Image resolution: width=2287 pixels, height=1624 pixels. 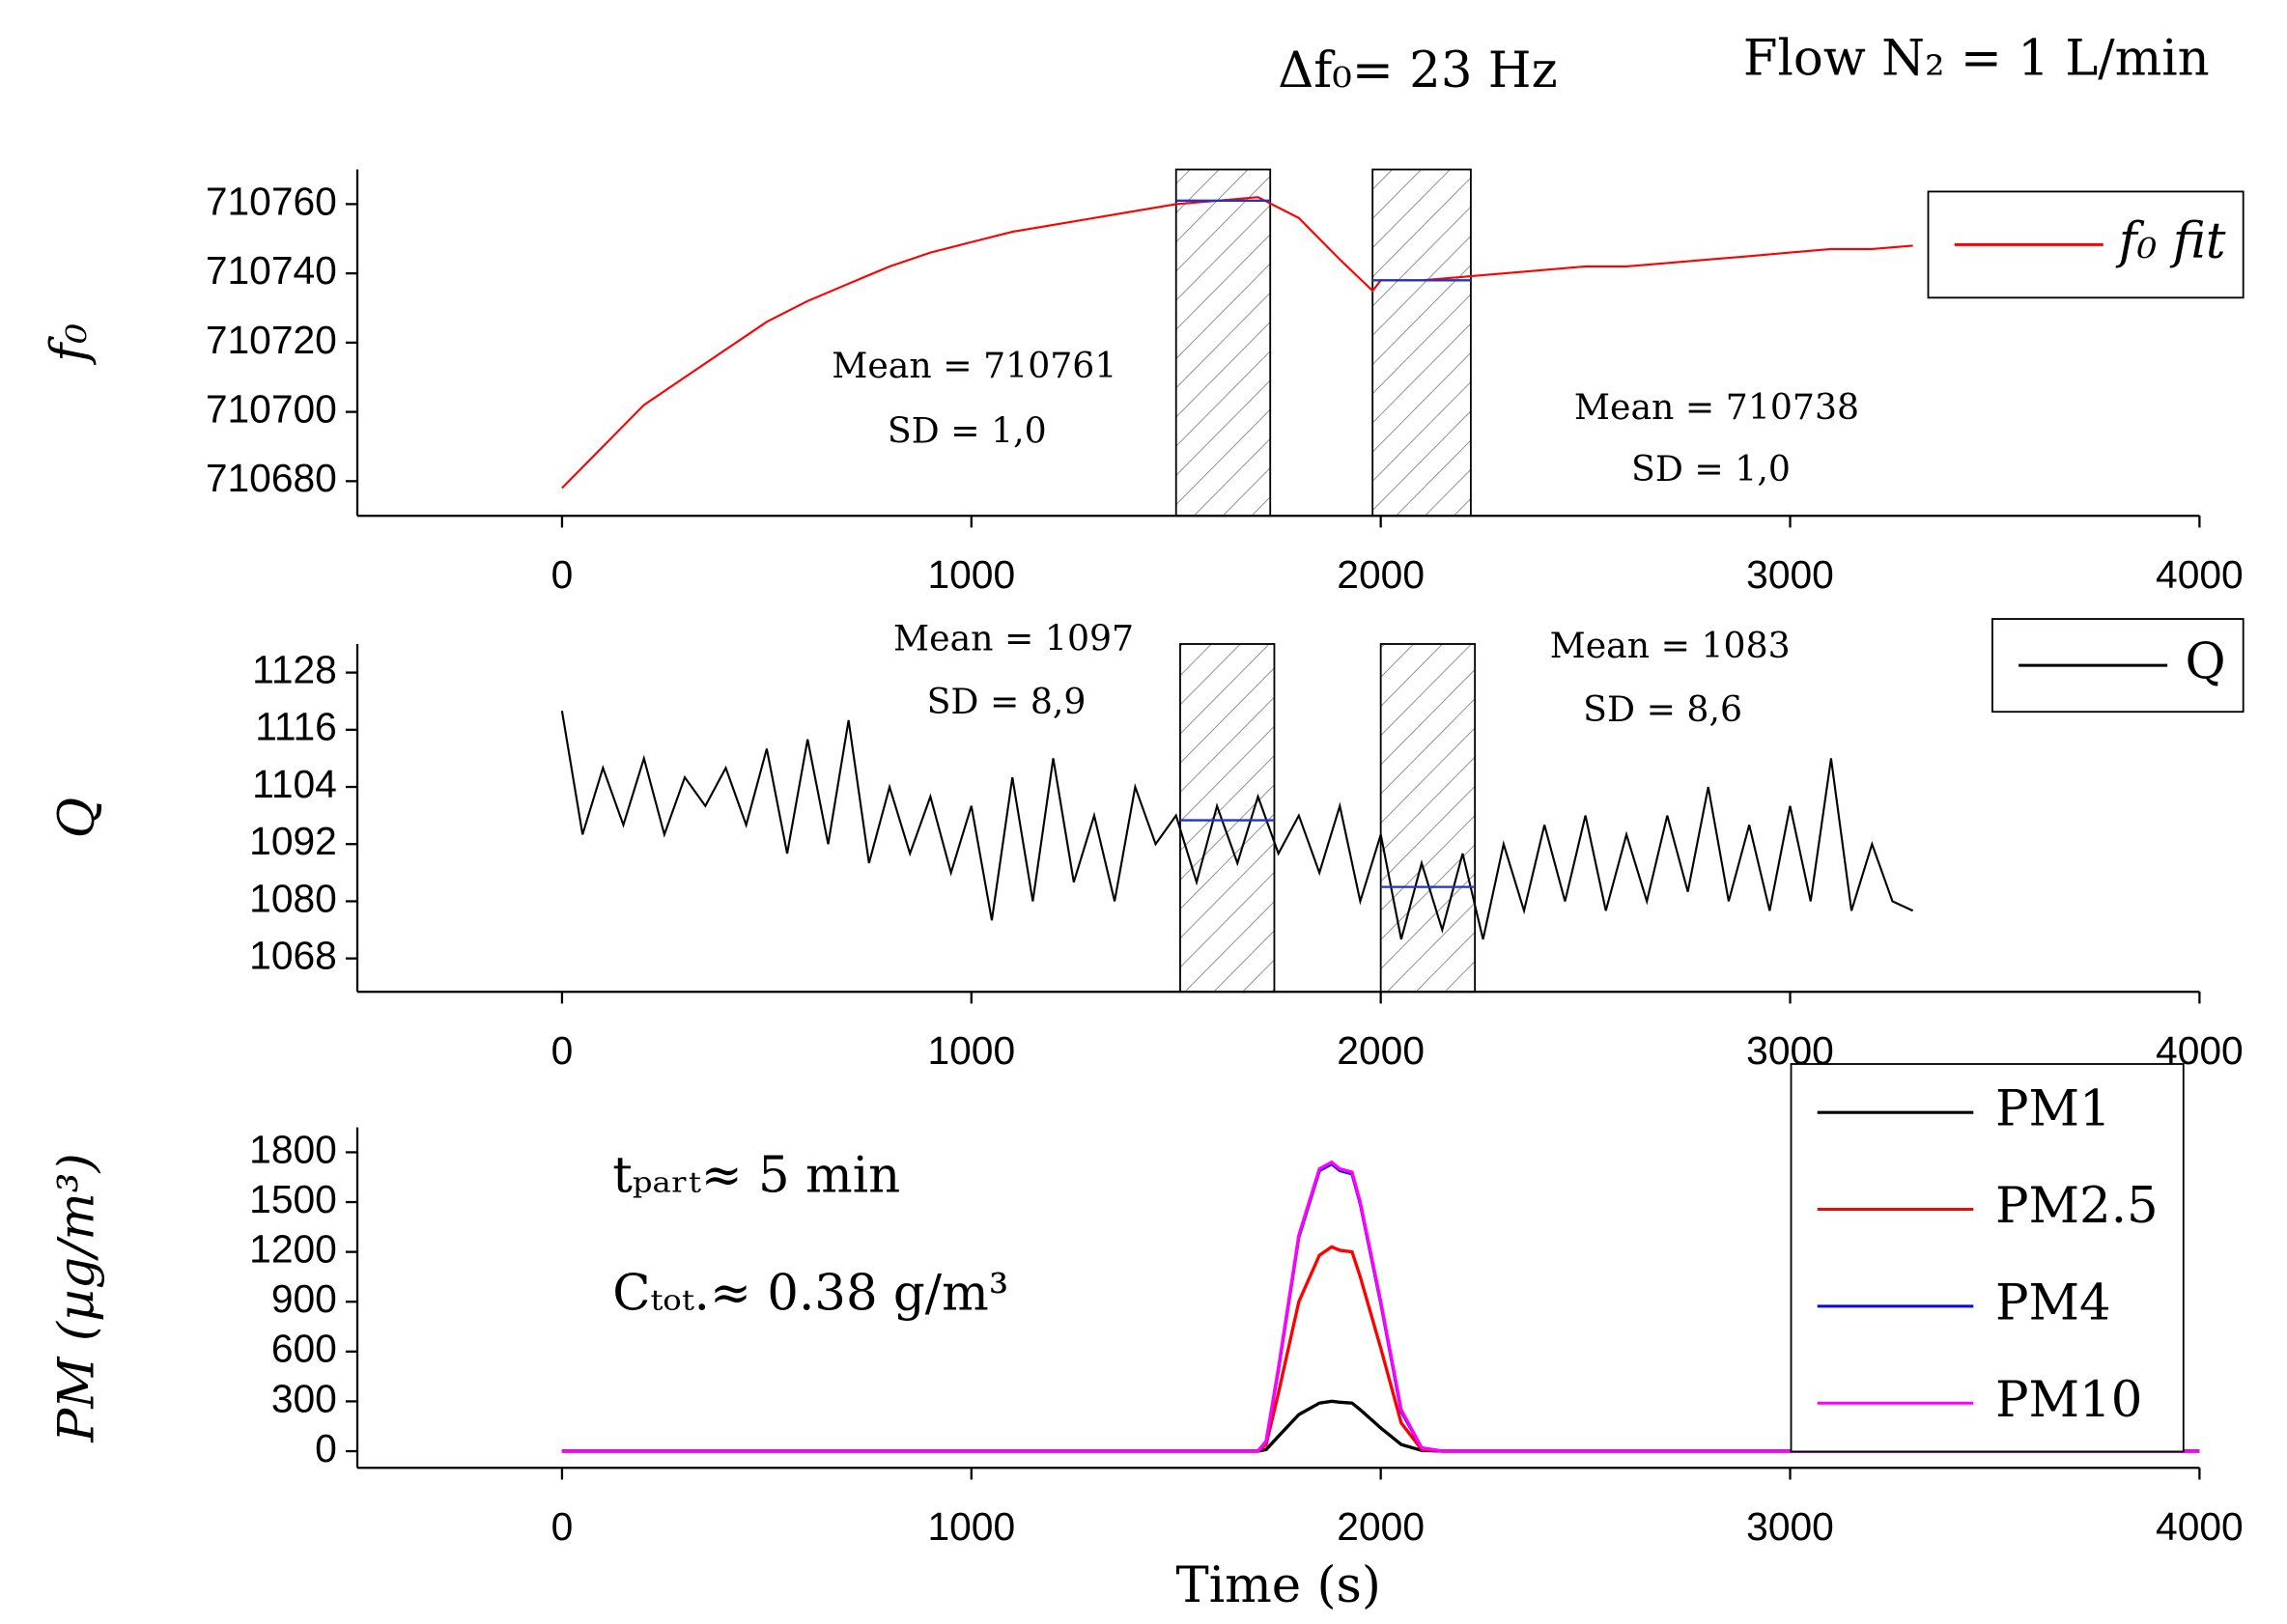 I want to click on y-tick-label: 900, so click(x=304, y=1299).